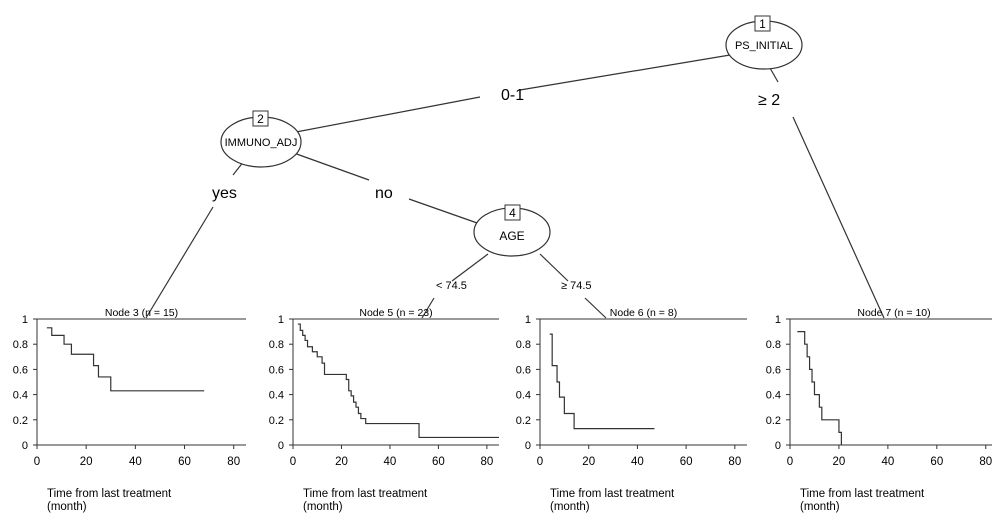 The width and height of the screenshot is (992, 513). I want to click on edge-label-yes: yes, so click(224, 193).